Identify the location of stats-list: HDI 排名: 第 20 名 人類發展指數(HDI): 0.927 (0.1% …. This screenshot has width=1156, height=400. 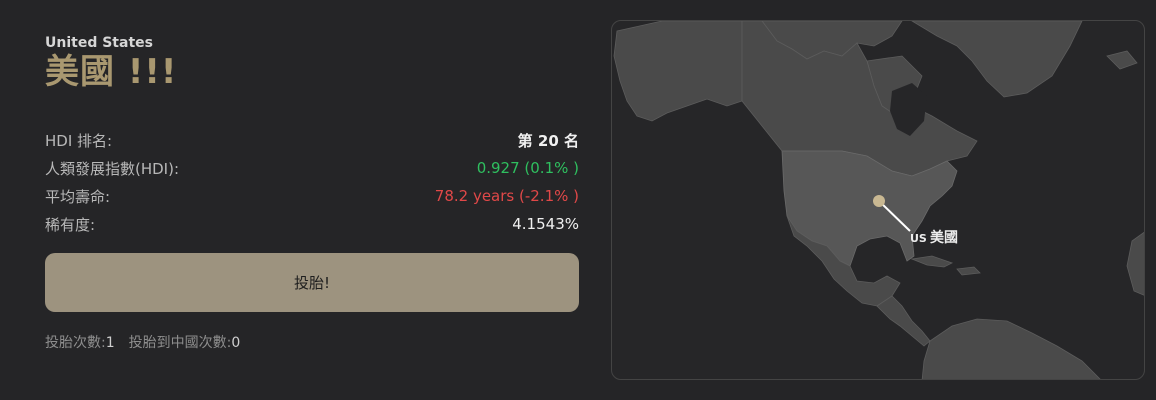
(312, 182).